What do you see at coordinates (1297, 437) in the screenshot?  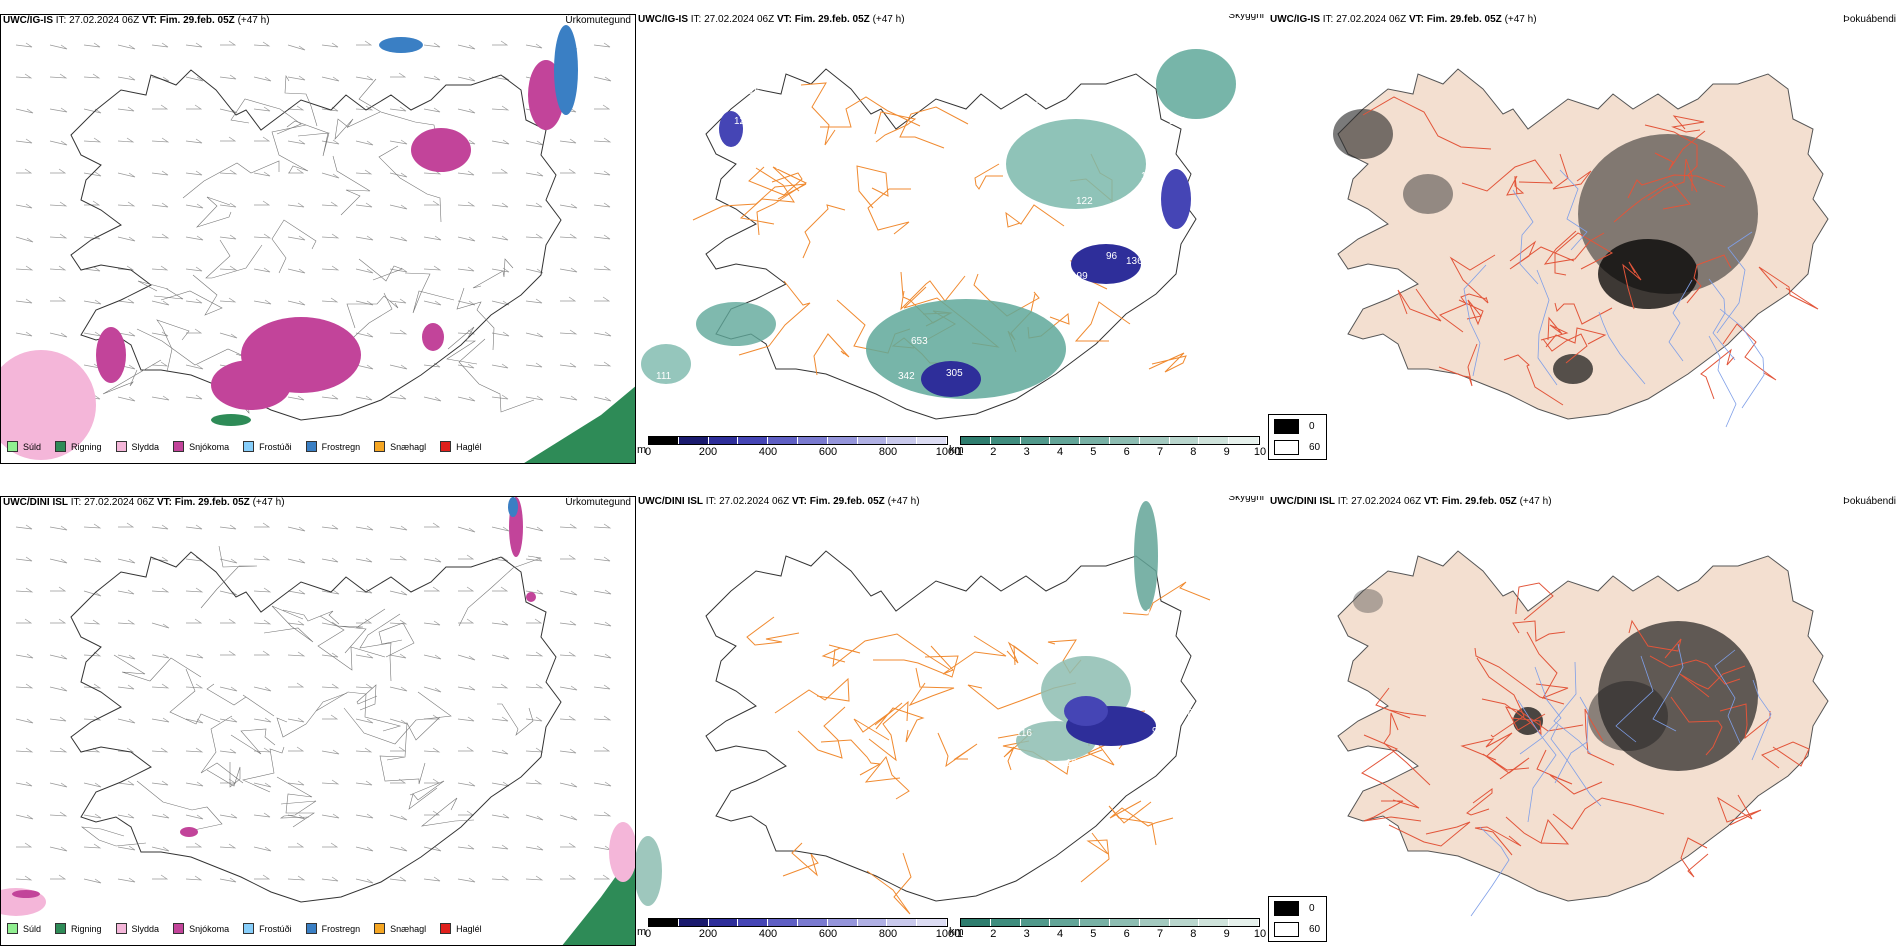 I see `fog-index-legend: 0 60` at bounding box center [1297, 437].